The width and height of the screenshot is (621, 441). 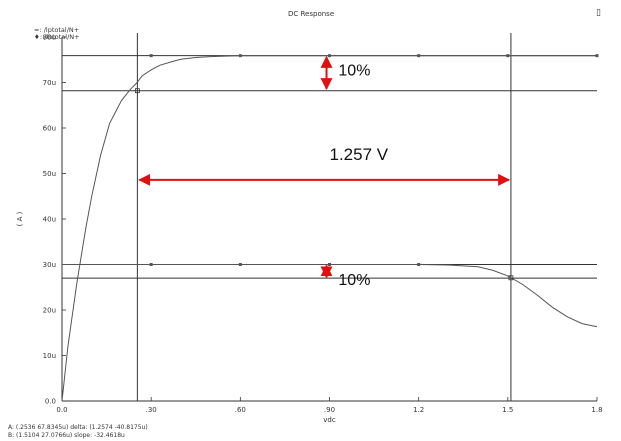 What do you see at coordinates (49, 265) in the screenshot?
I see `y-tick-label: 30u` at bounding box center [49, 265].